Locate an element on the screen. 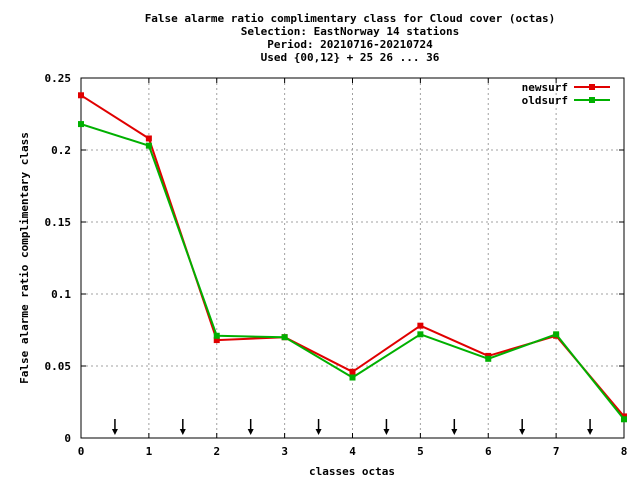 The height and width of the screenshot is (485, 640). y-tick-label: 0.15 is located at coordinates (58, 222).